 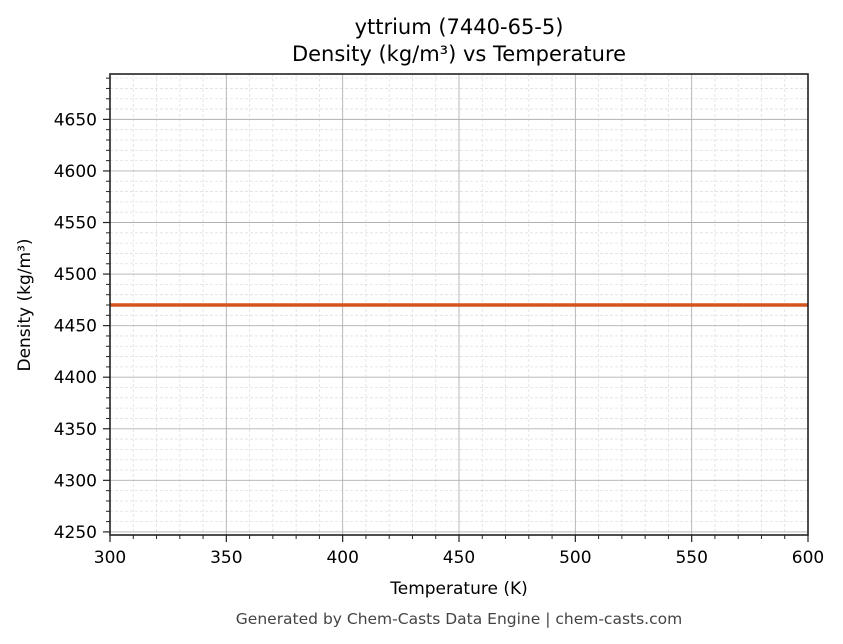 What do you see at coordinates (691, 558) in the screenshot?
I see `x-tick-label: 550` at bounding box center [691, 558].